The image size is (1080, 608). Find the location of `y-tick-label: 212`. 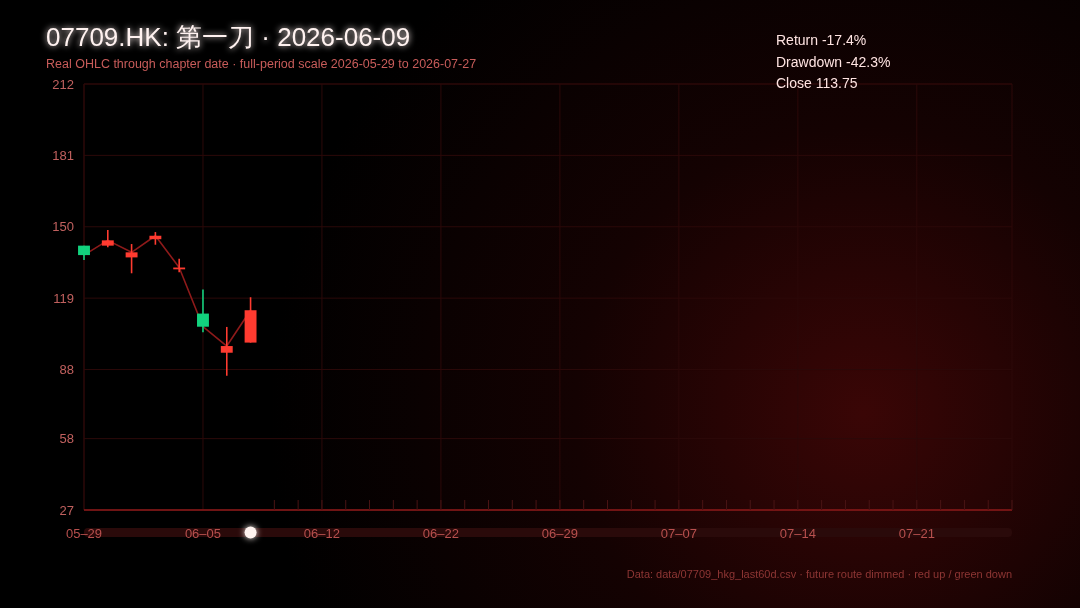

y-tick-label: 212 is located at coordinates (63, 84).